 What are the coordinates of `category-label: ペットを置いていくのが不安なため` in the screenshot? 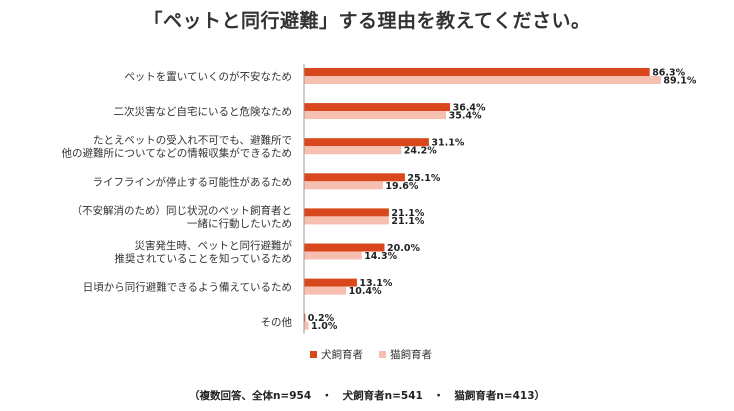 It's located at (208, 76).